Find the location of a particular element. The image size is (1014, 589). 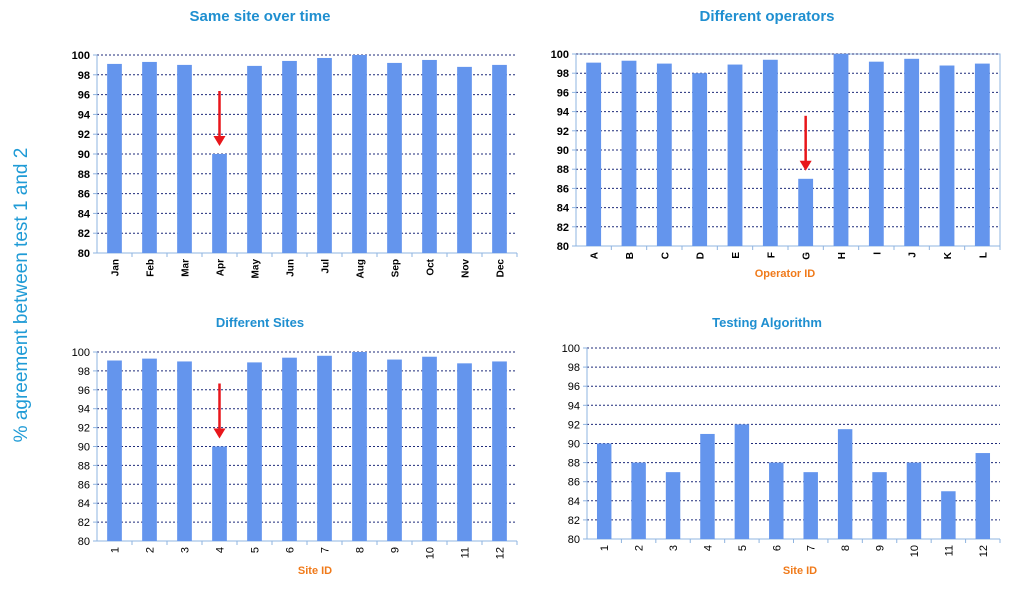

x-tick-label: E is located at coordinates (736, 255).